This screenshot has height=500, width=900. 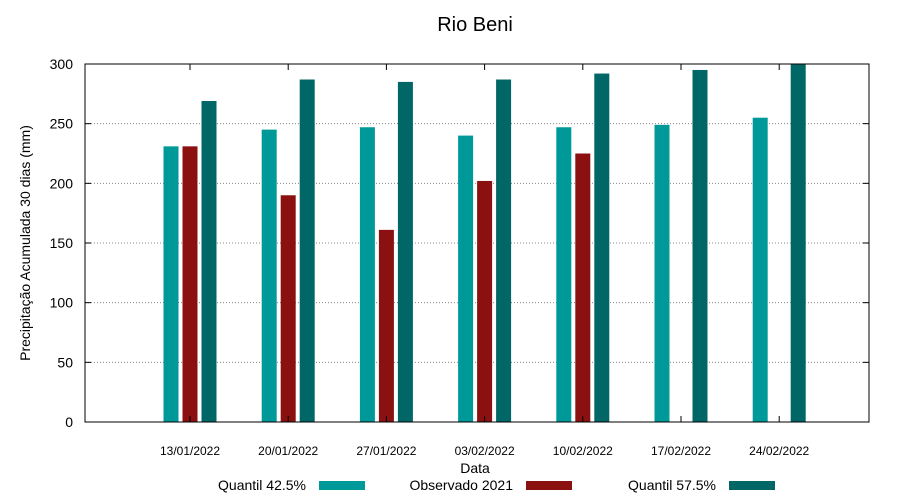 I want to click on x-tick-label: 24/02/2022, so click(x=779, y=451).